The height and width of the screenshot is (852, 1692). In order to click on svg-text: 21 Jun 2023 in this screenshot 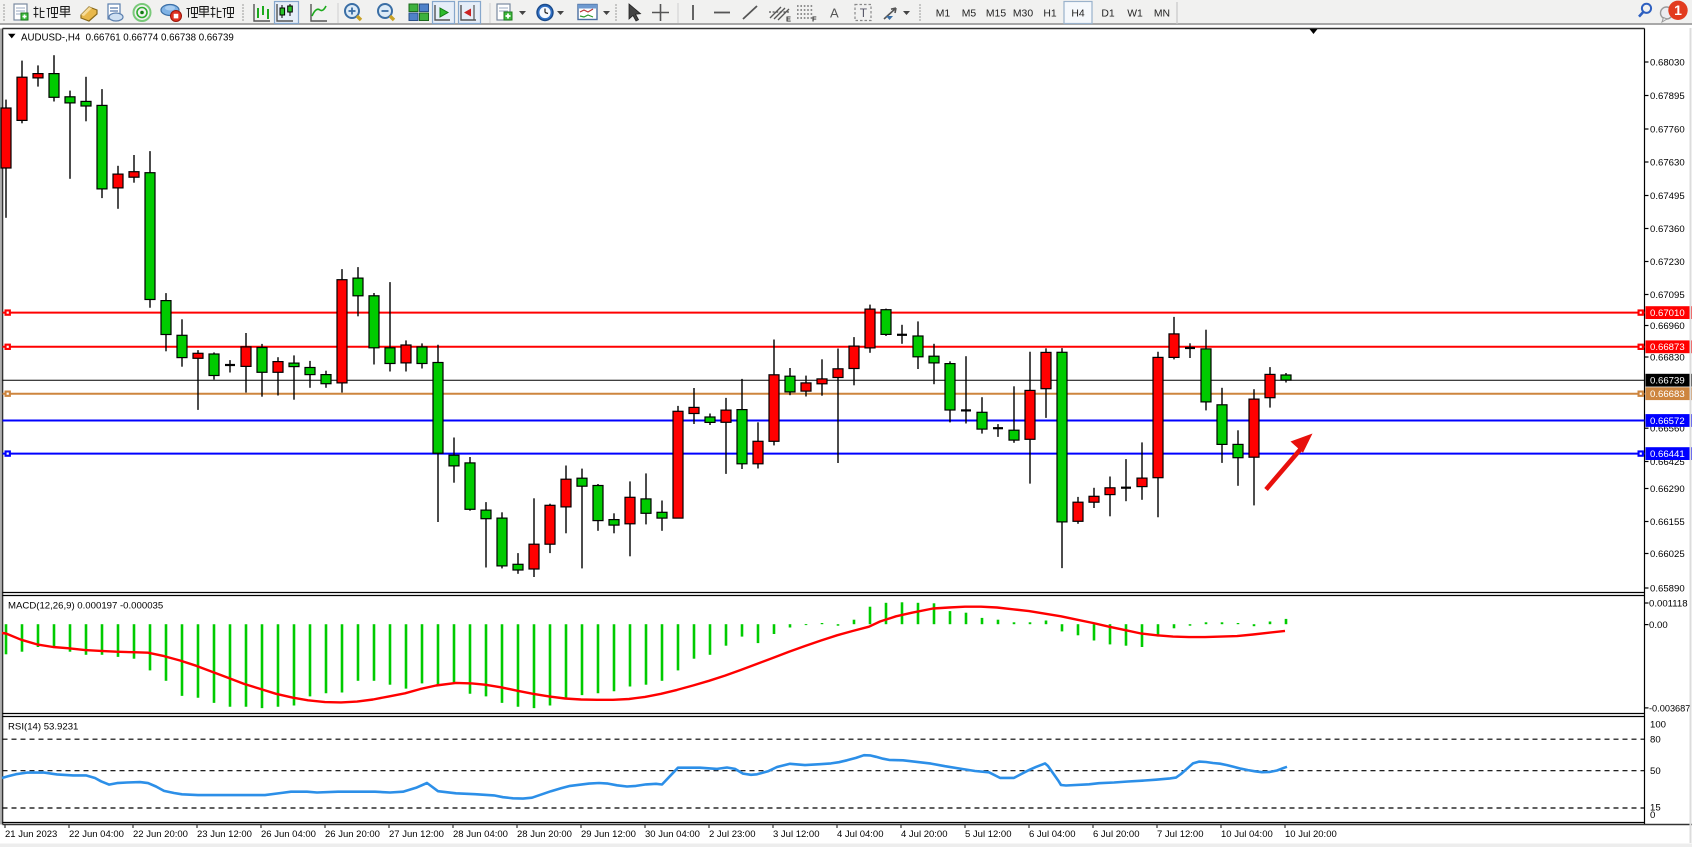, I will do `click(31, 834)`.